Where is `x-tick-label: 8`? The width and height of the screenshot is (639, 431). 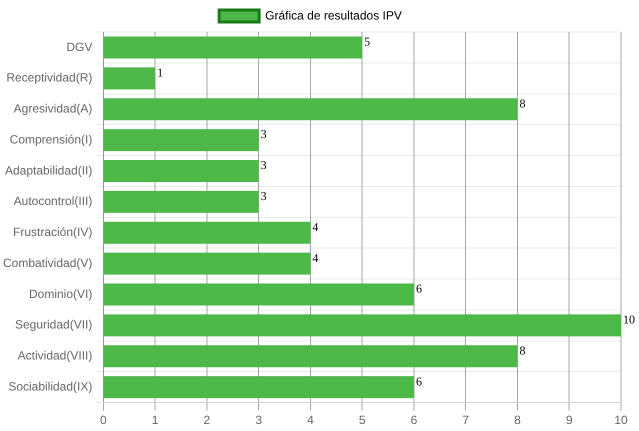
x-tick-label: 8 is located at coordinates (518, 420).